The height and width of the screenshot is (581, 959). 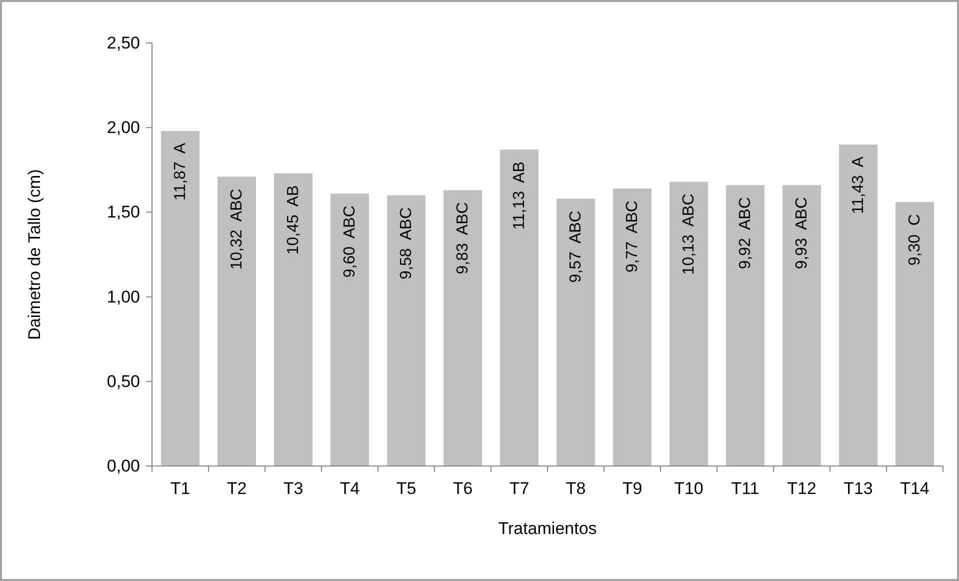 I want to click on y-tick-label: 2,50, so click(x=123, y=43).